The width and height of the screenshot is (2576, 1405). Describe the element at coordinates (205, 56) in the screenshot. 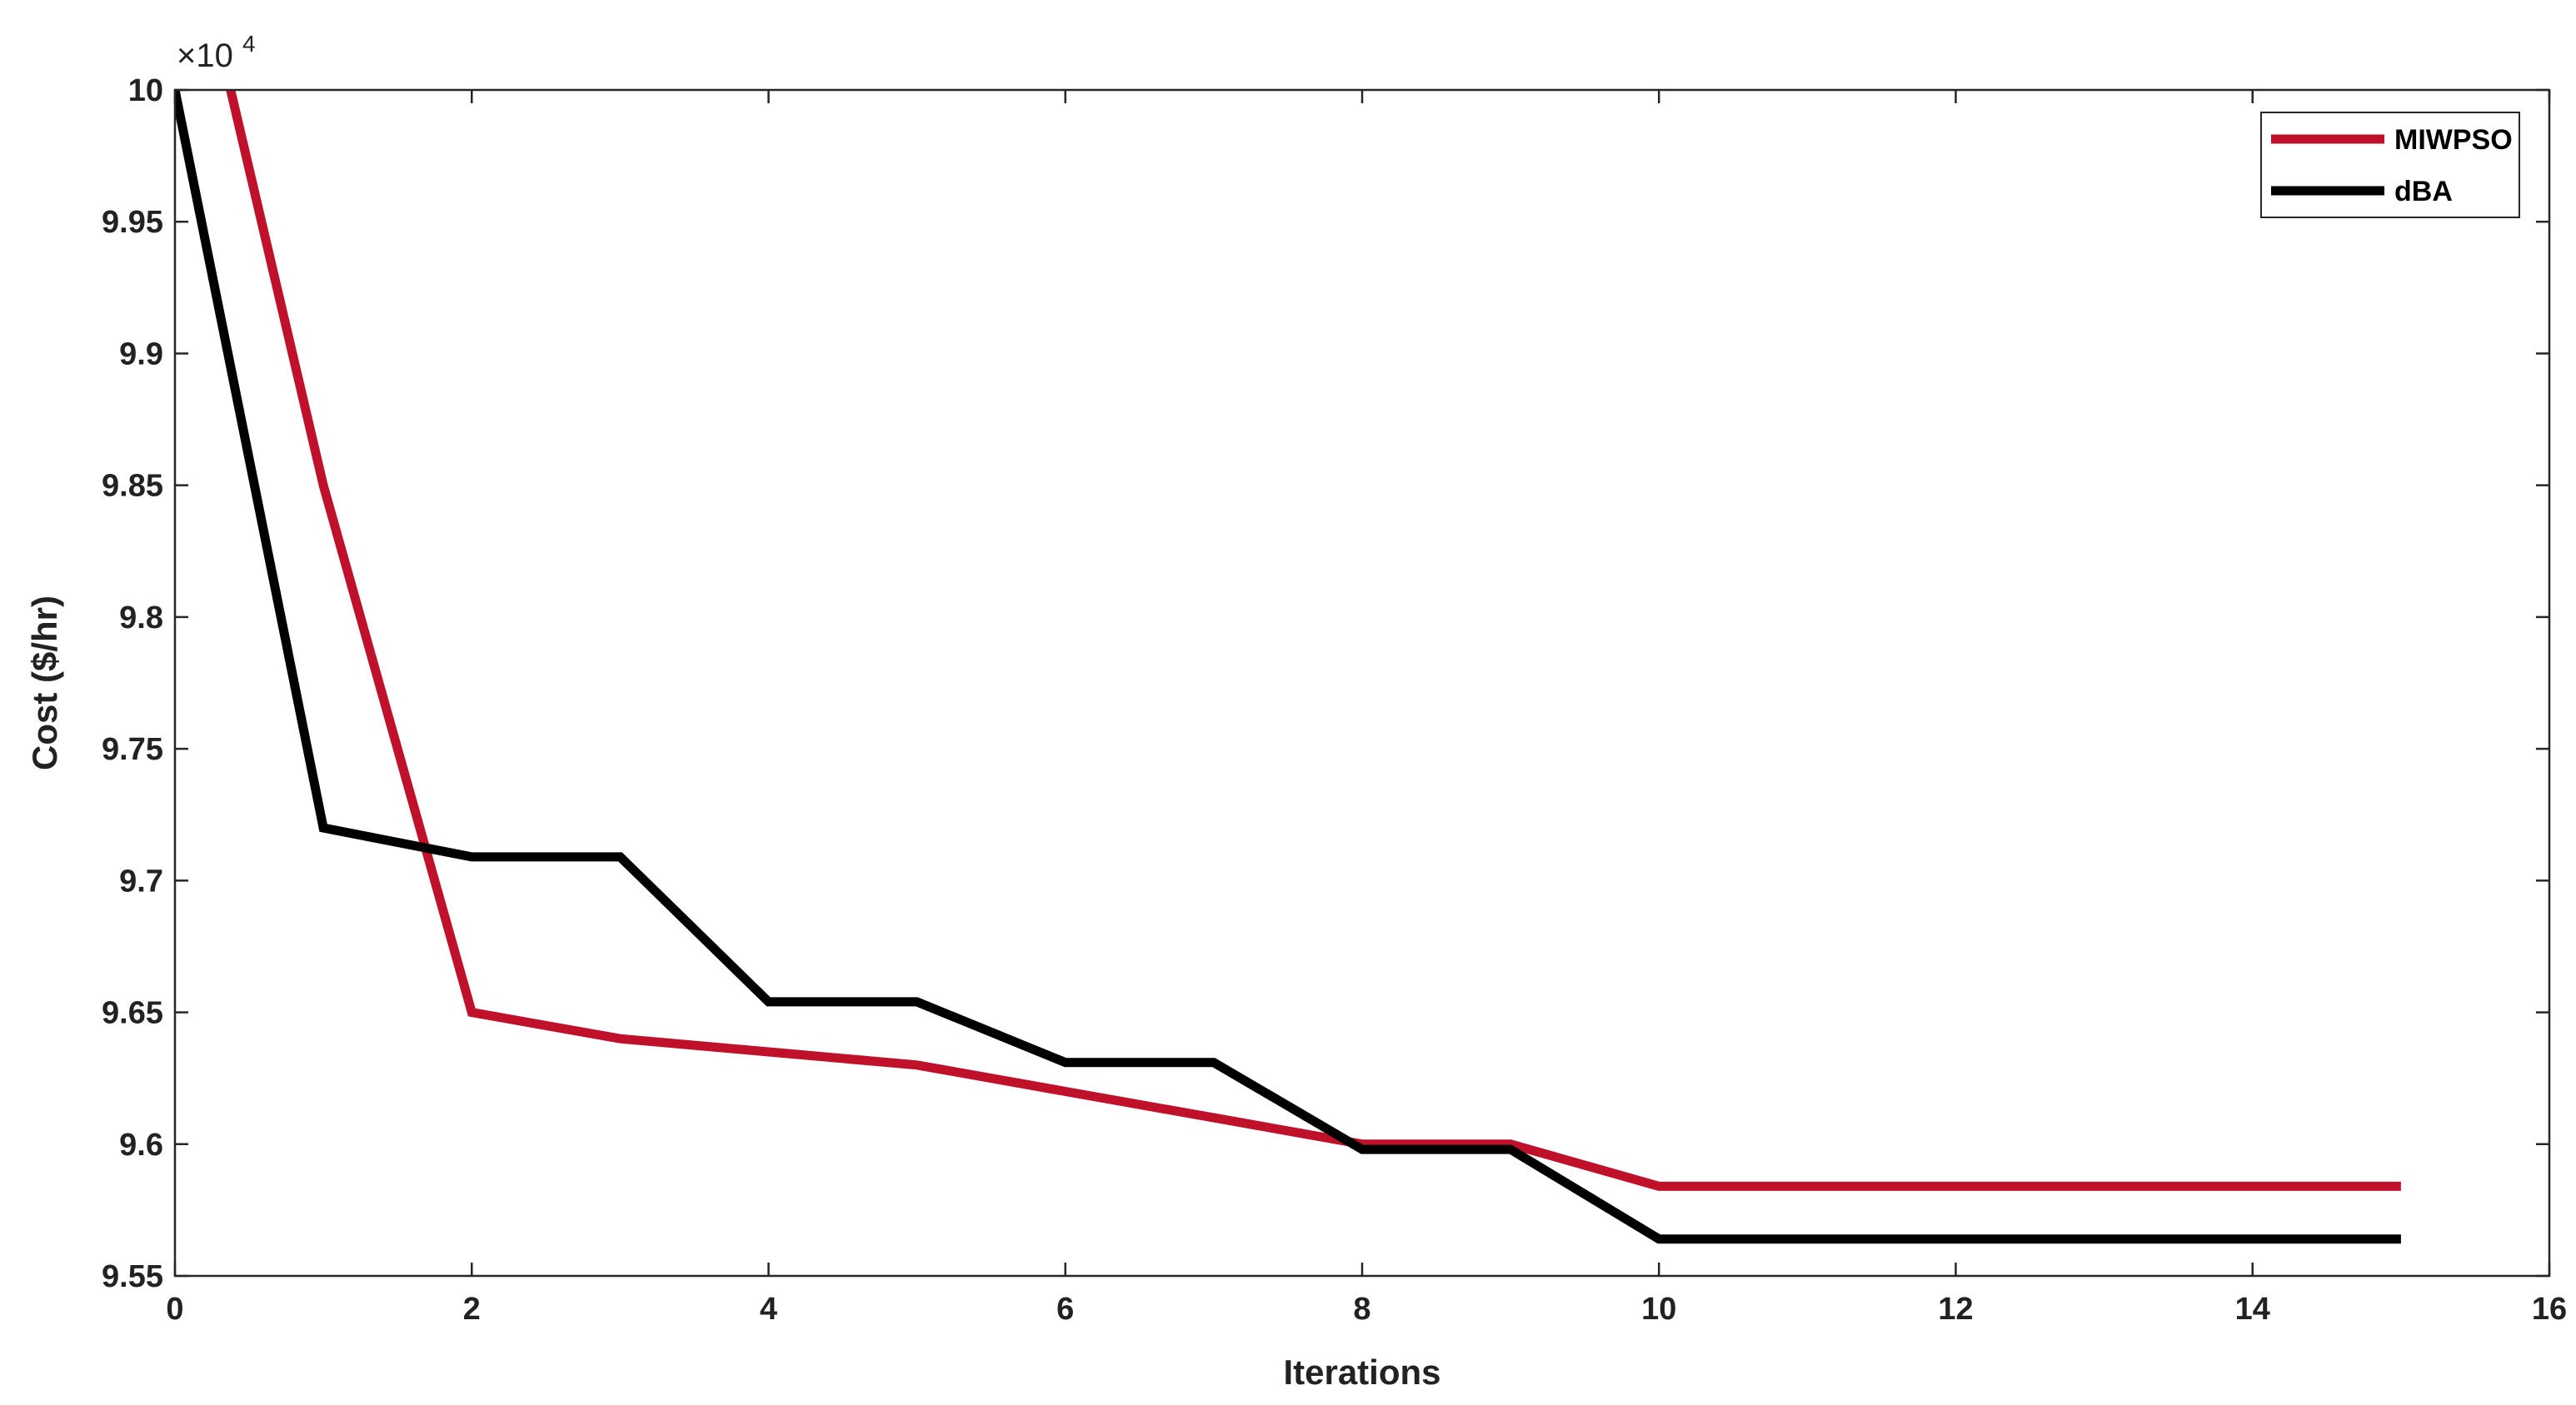

I see `y-axis-exponent-base: ×10` at that location.